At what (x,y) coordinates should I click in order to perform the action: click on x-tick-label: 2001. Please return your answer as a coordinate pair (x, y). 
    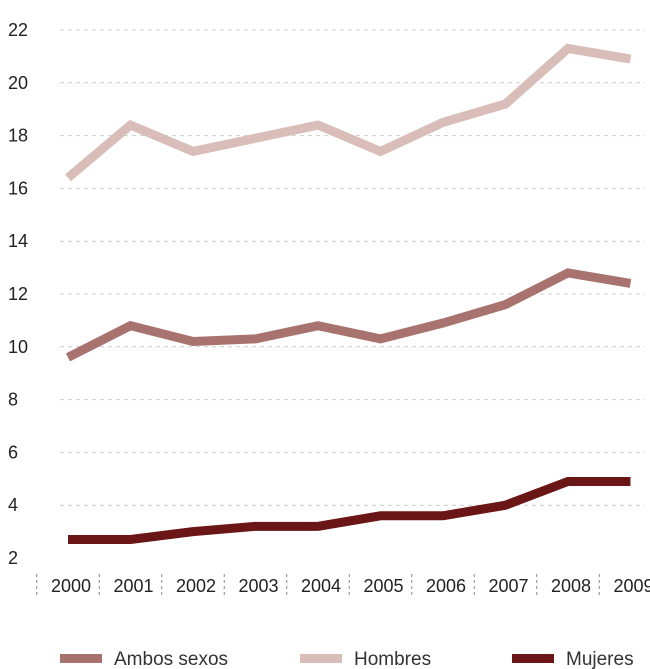
    Looking at the image, I should click on (133, 586).